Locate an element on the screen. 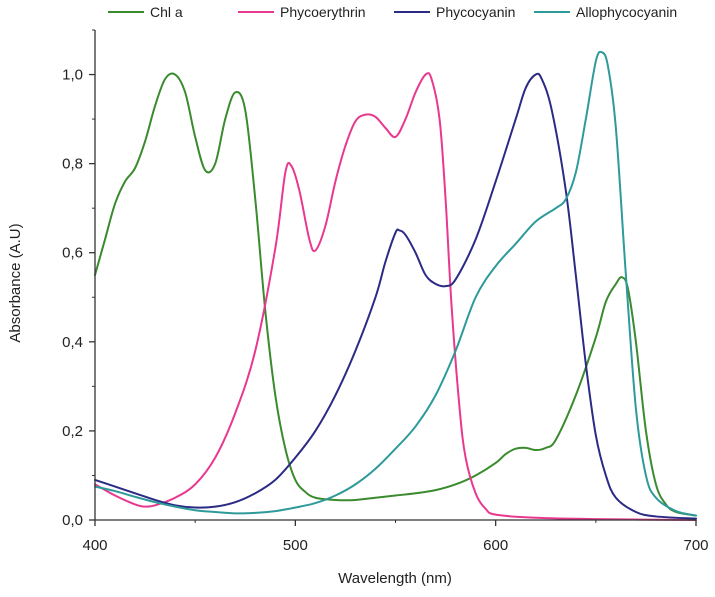  x-tick-label: 400 is located at coordinates (94, 545).